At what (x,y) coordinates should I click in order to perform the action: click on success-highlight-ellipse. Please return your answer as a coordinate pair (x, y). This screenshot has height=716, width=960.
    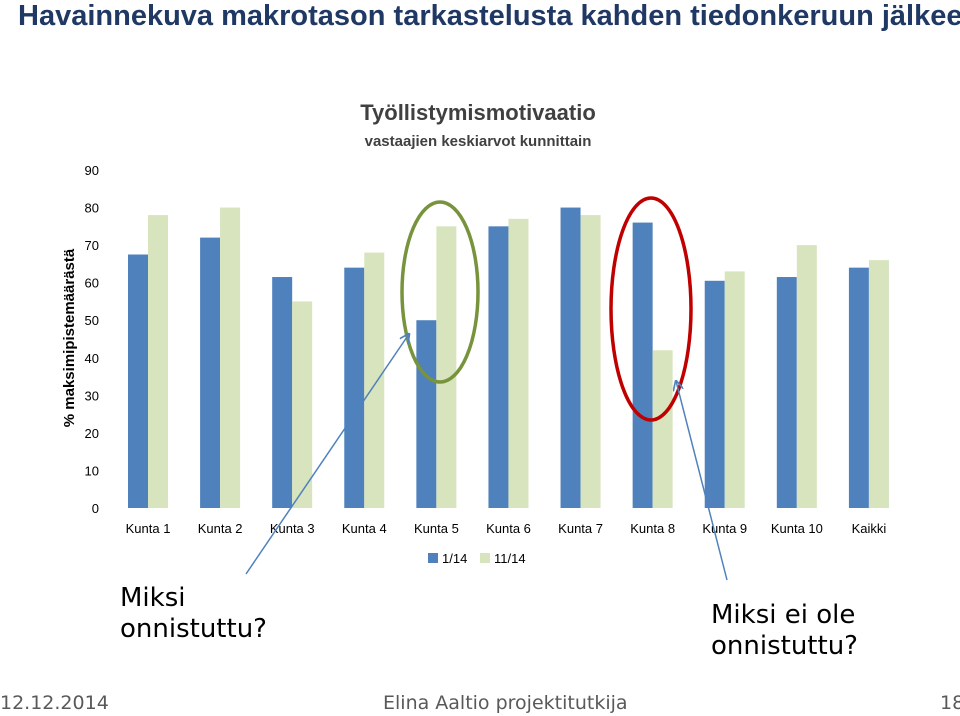
    Looking at the image, I should click on (440, 292).